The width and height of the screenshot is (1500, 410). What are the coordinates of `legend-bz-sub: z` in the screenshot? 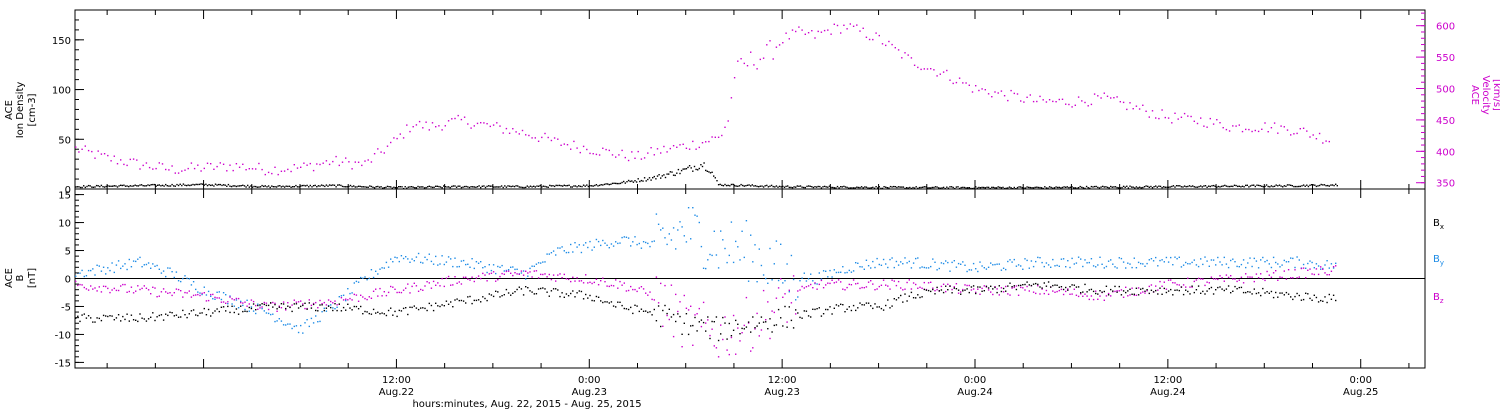 It's located at (1442, 301).